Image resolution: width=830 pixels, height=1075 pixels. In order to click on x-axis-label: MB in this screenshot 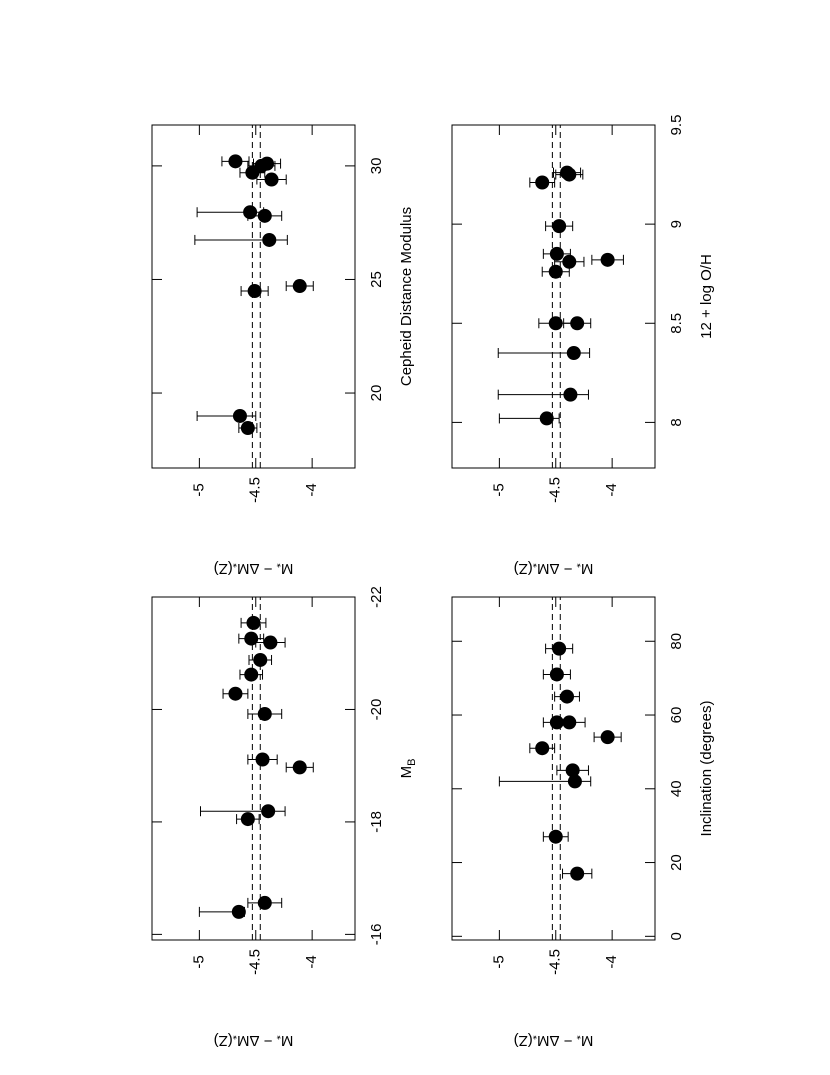, I will do `click(408, 769)`.